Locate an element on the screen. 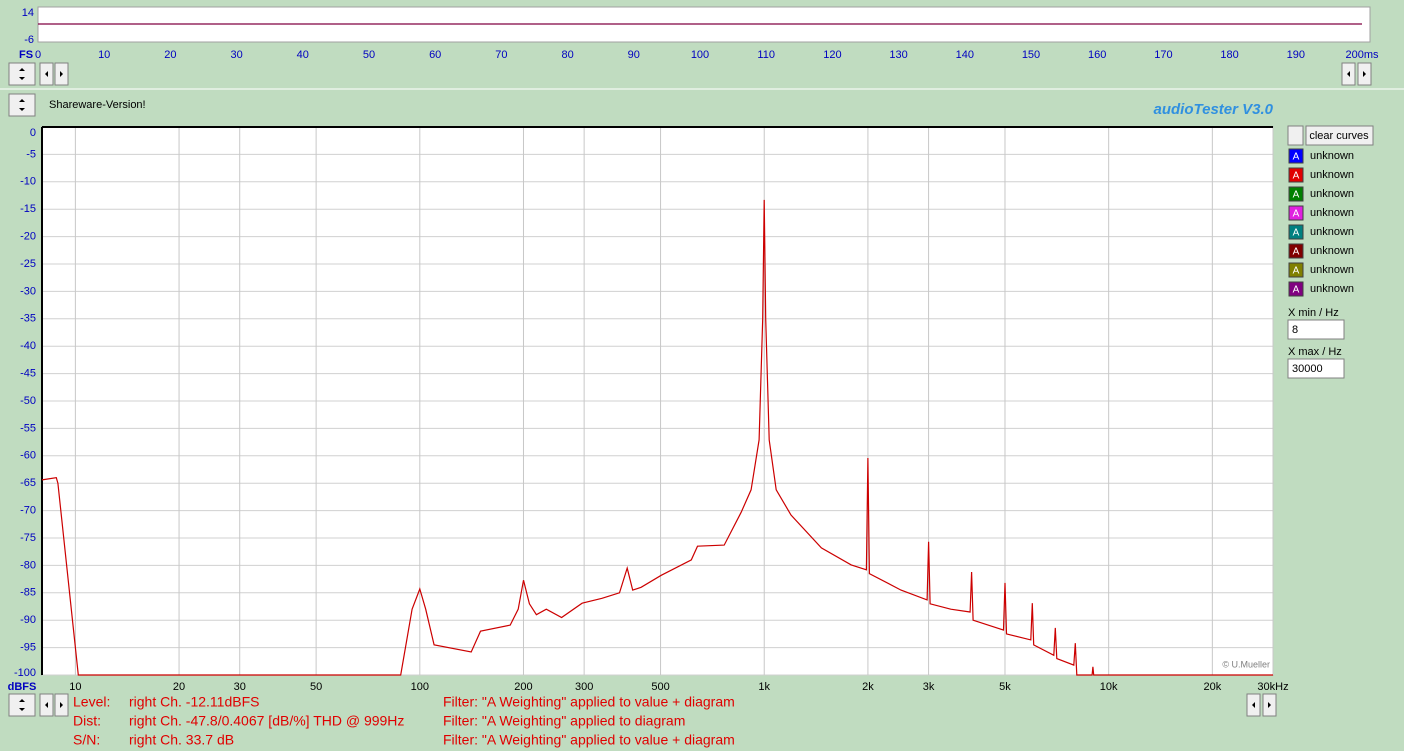  xmin-label: X min / Hz is located at coordinates (1313, 313).